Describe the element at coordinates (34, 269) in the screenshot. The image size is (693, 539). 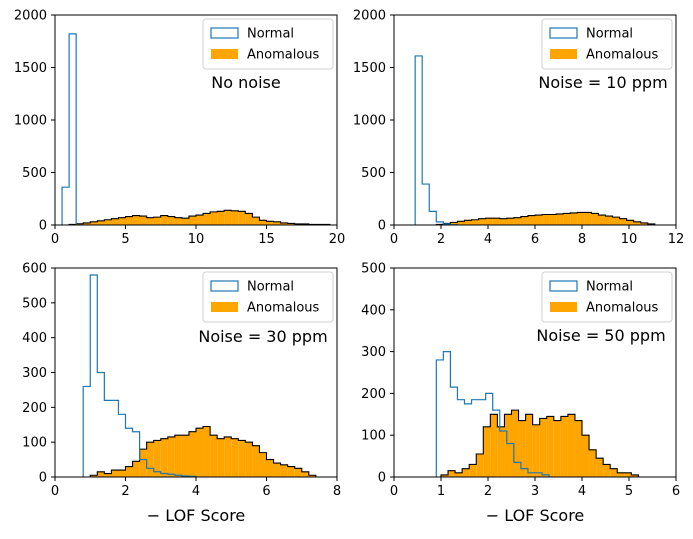
I see `y-tick-label: 600` at that location.